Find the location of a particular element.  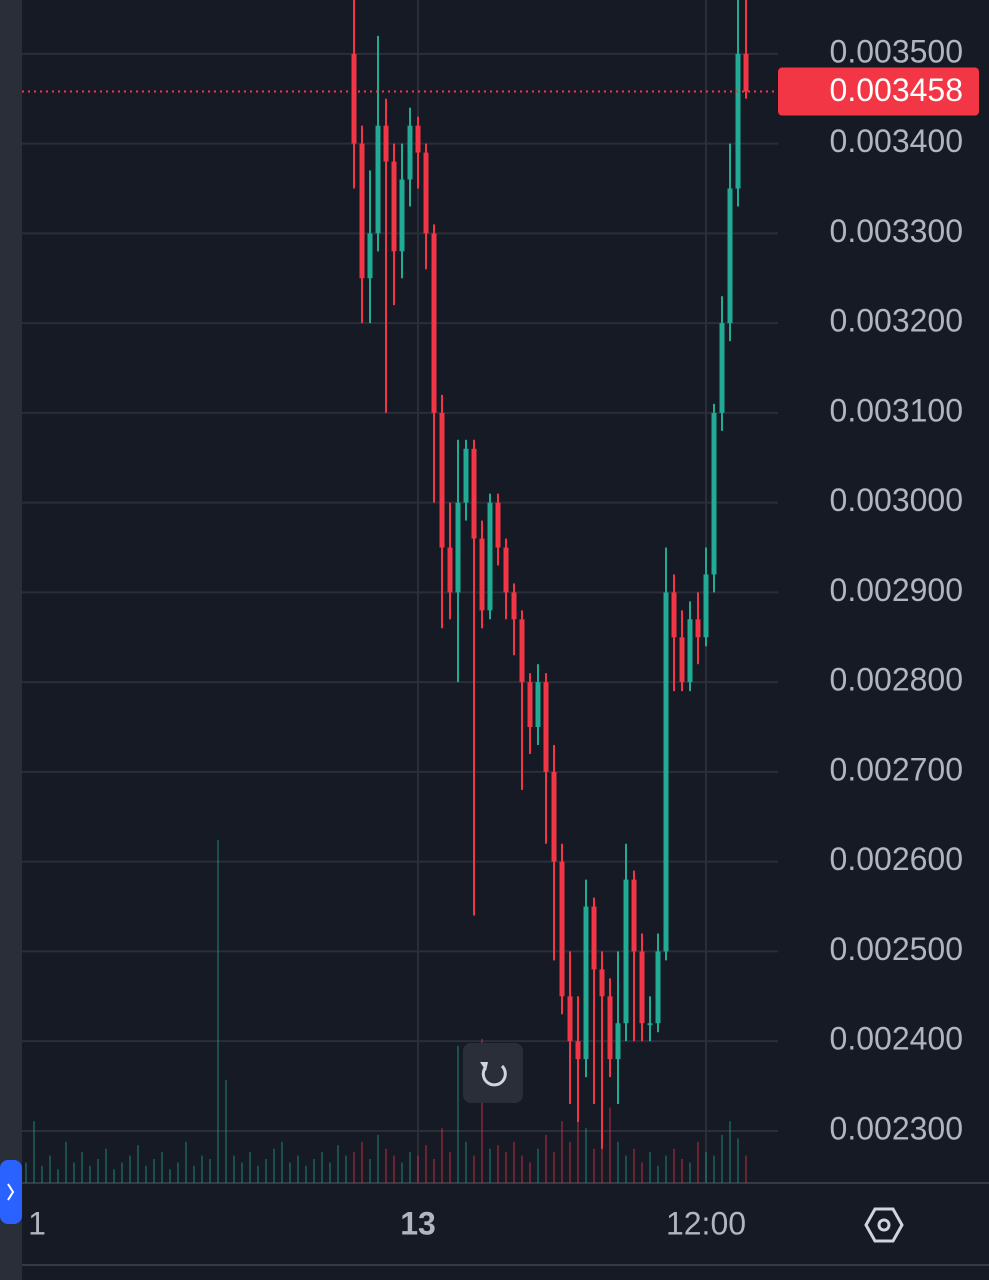

last-price-label: 0.003458 is located at coordinates (896, 90).